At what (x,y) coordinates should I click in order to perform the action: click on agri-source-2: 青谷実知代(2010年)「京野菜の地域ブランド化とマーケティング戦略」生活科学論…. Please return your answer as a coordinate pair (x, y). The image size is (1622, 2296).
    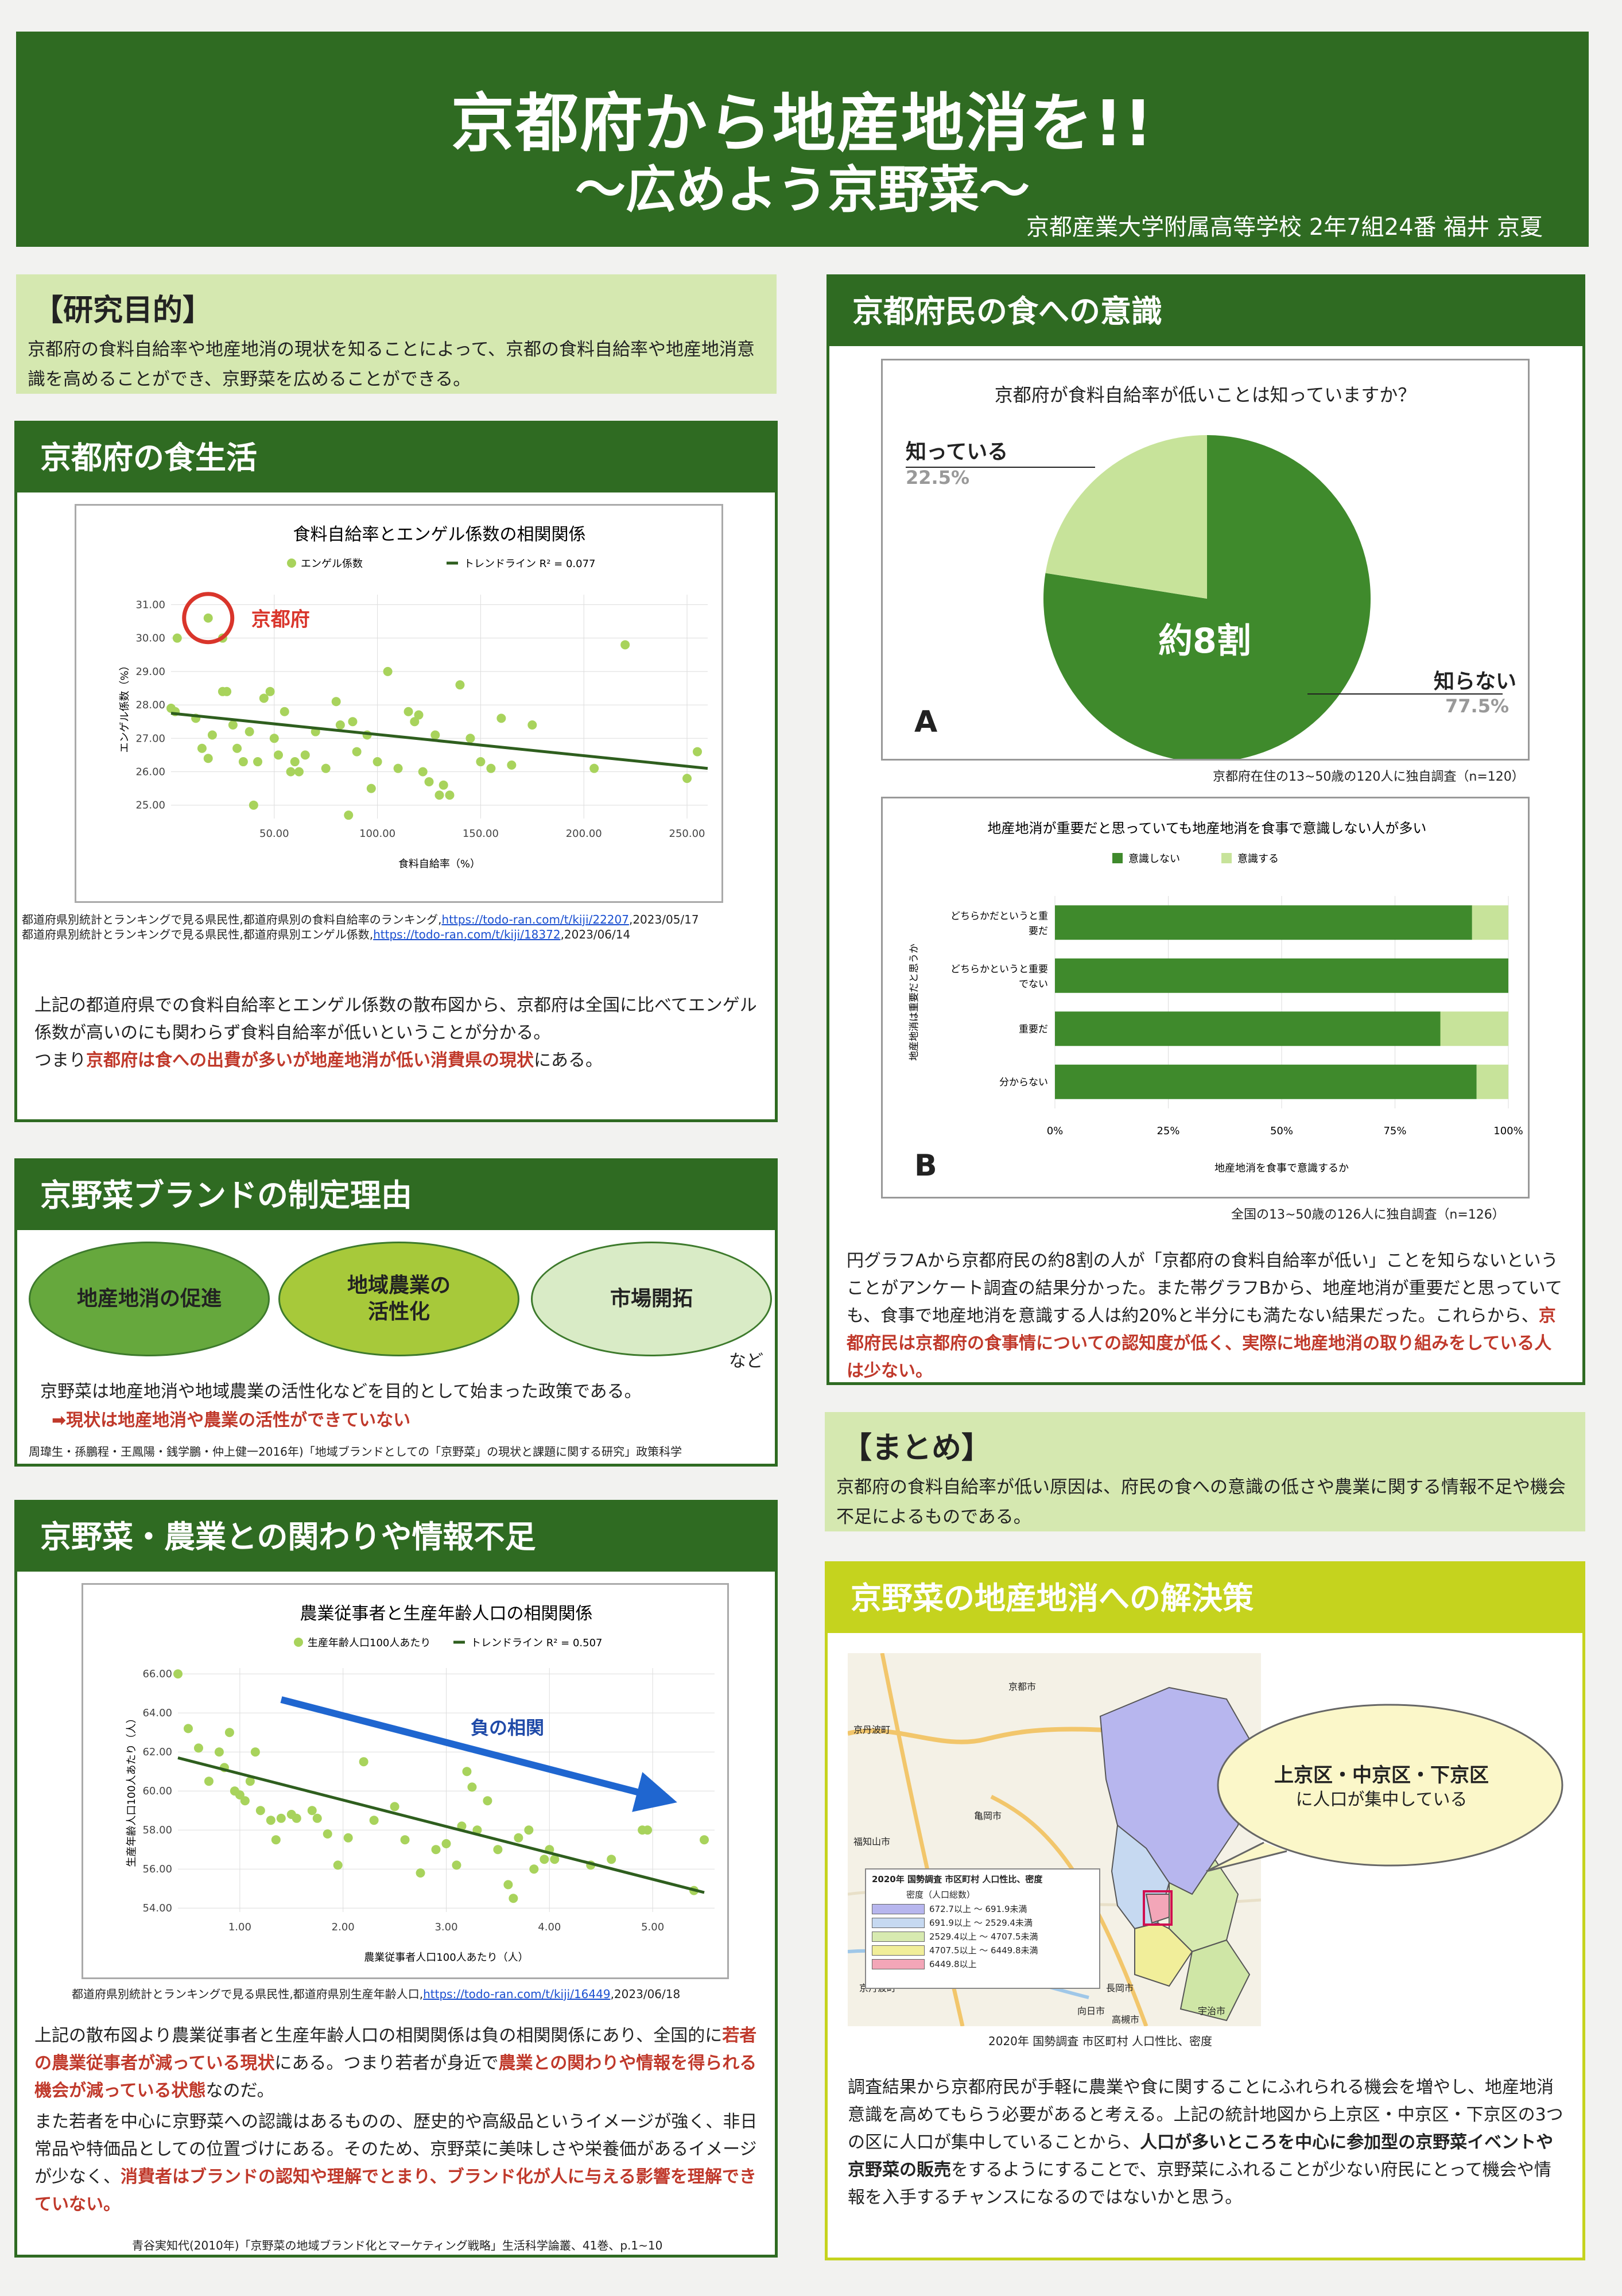
    Looking at the image, I should click on (397, 2245).